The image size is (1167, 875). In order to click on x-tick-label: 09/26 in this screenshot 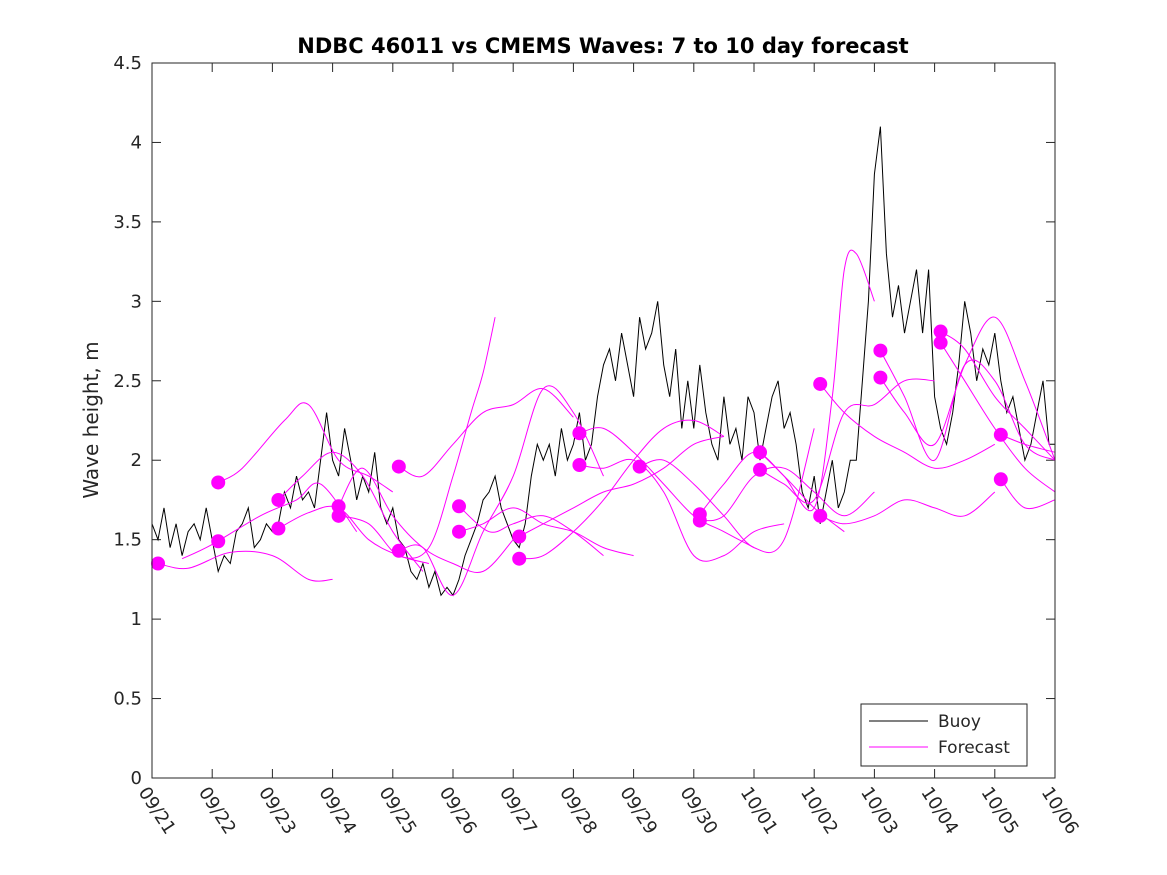, I will do `click(458, 810)`.